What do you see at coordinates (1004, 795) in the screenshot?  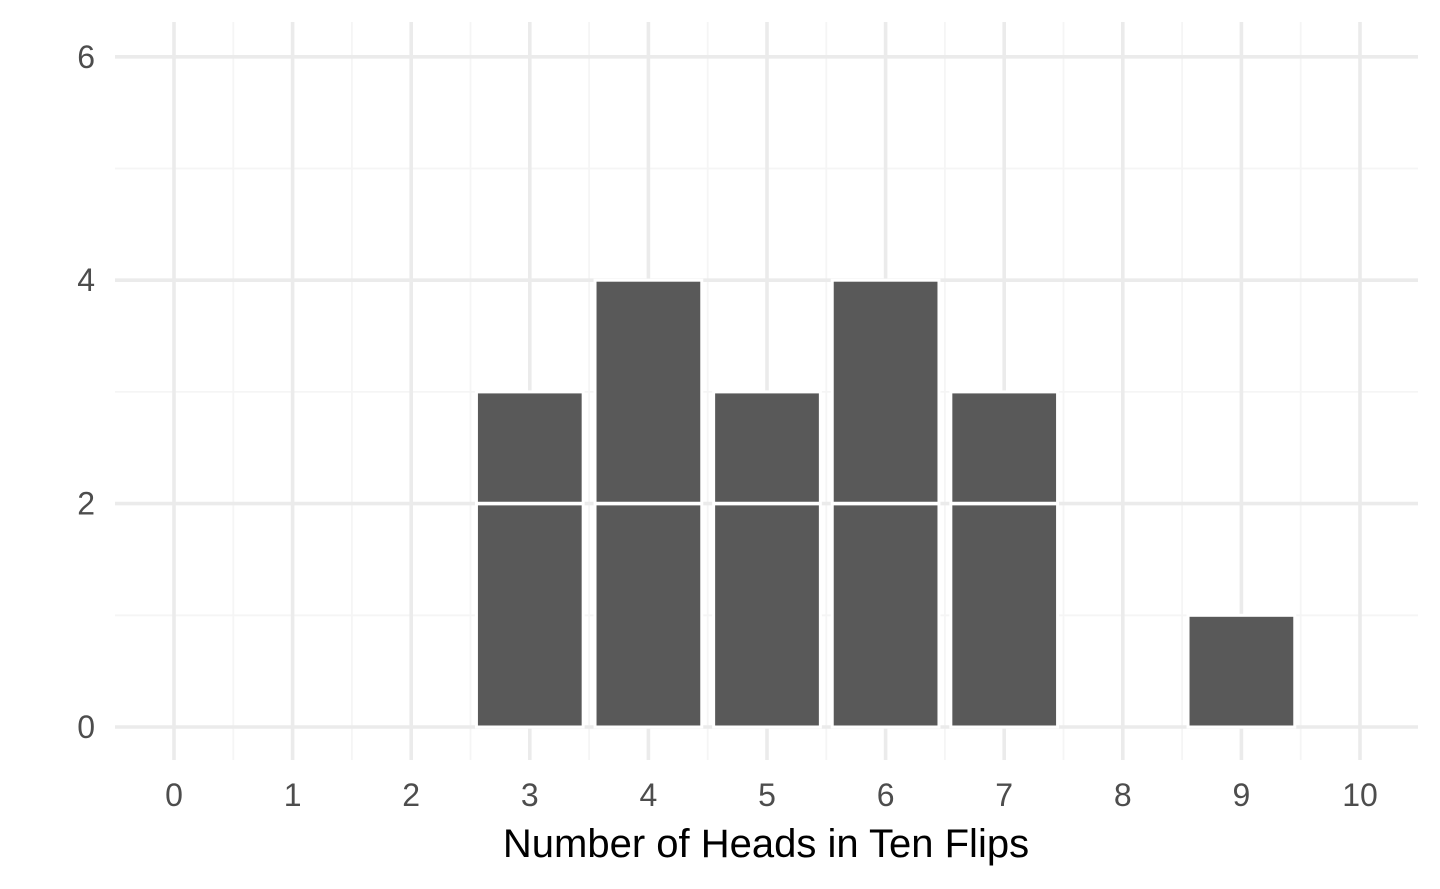 I see `x-tick-label: 7` at bounding box center [1004, 795].